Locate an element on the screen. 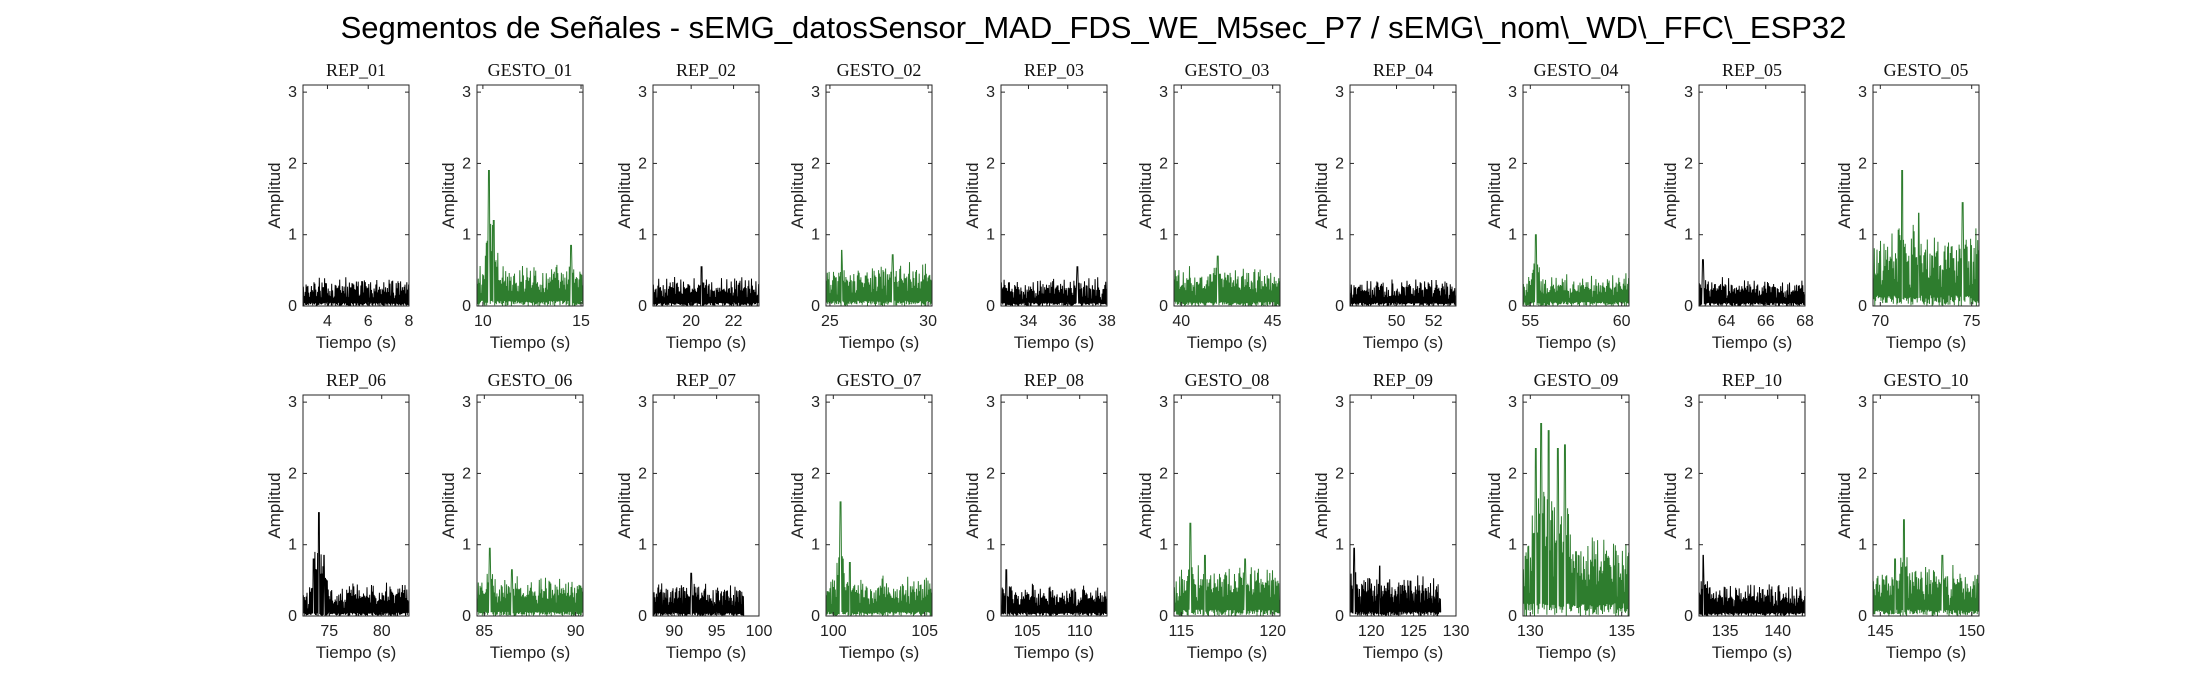  x-tick-label: 36 is located at coordinates (1068, 321).